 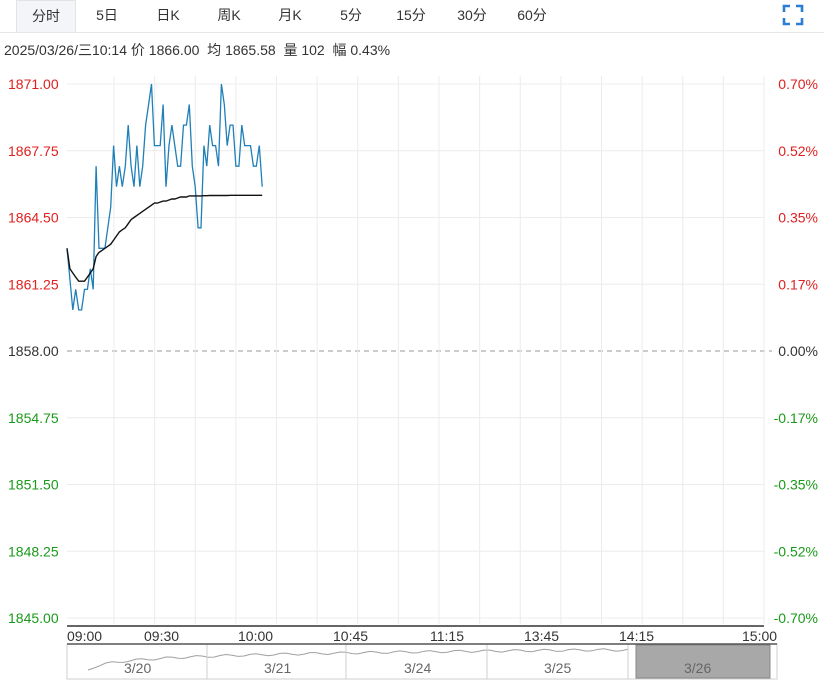 What do you see at coordinates (798, 218) in the screenshot?
I see `y-right-tick-label: 0.35%` at bounding box center [798, 218].